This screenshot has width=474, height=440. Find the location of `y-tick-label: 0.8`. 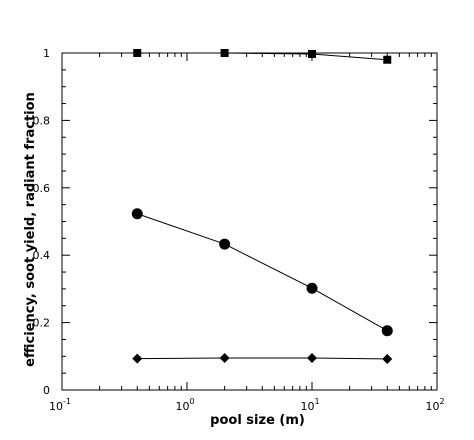

y-tick-label: 0.8 is located at coordinates (42, 120).